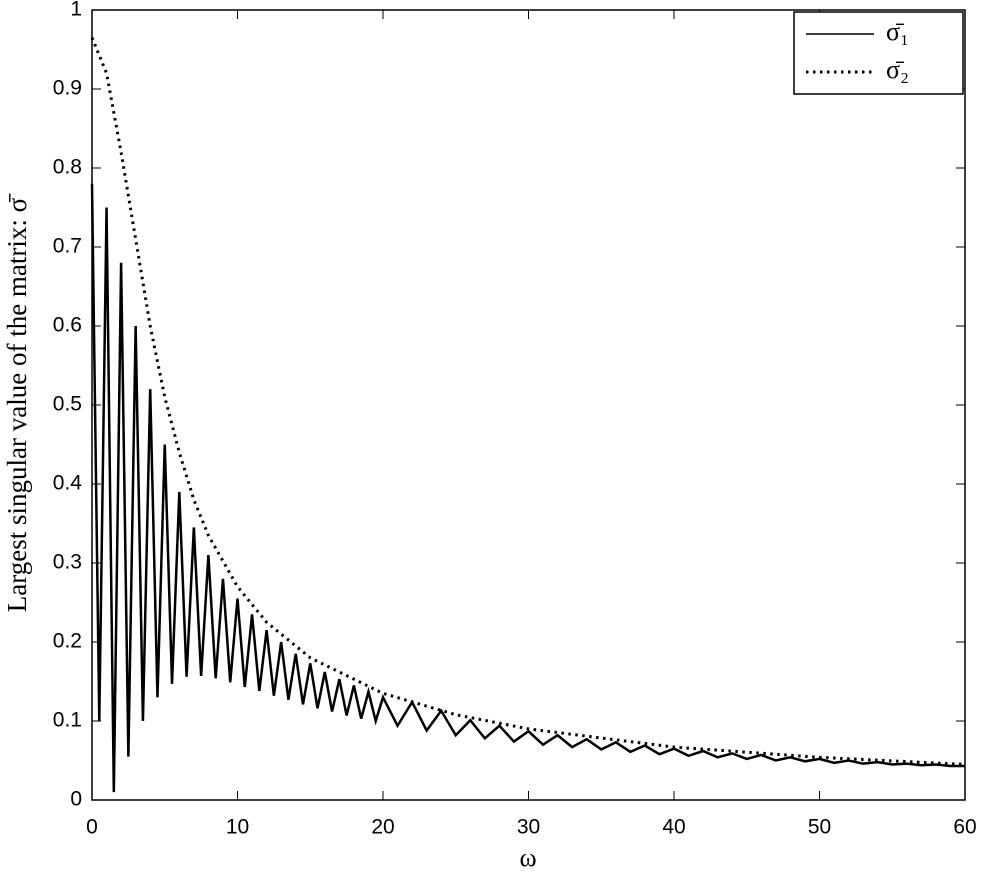  What do you see at coordinates (76, 799) in the screenshot?
I see `y-tick-label: 0` at bounding box center [76, 799].